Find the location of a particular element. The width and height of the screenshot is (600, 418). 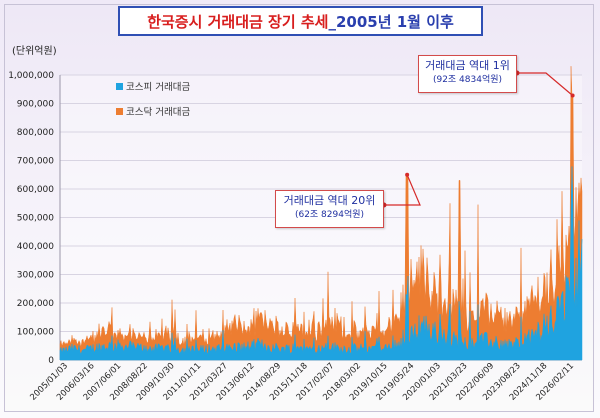

annotation-1-value: (92조 4834억원) is located at coordinates (467, 80).